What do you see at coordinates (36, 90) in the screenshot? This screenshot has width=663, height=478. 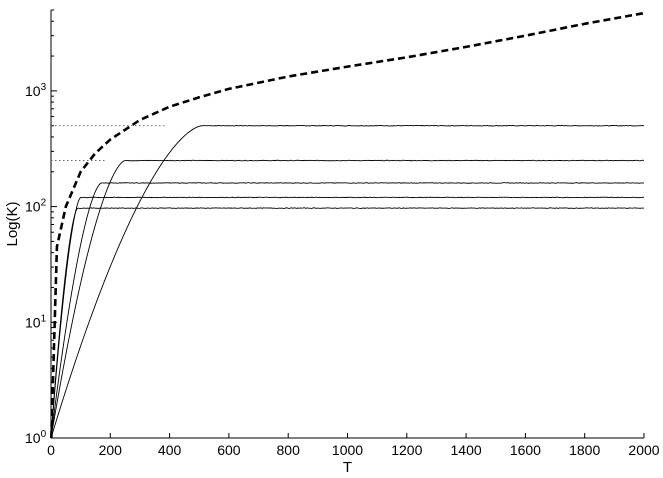 I see `y-tick-label: 10³` at bounding box center [36, 90].